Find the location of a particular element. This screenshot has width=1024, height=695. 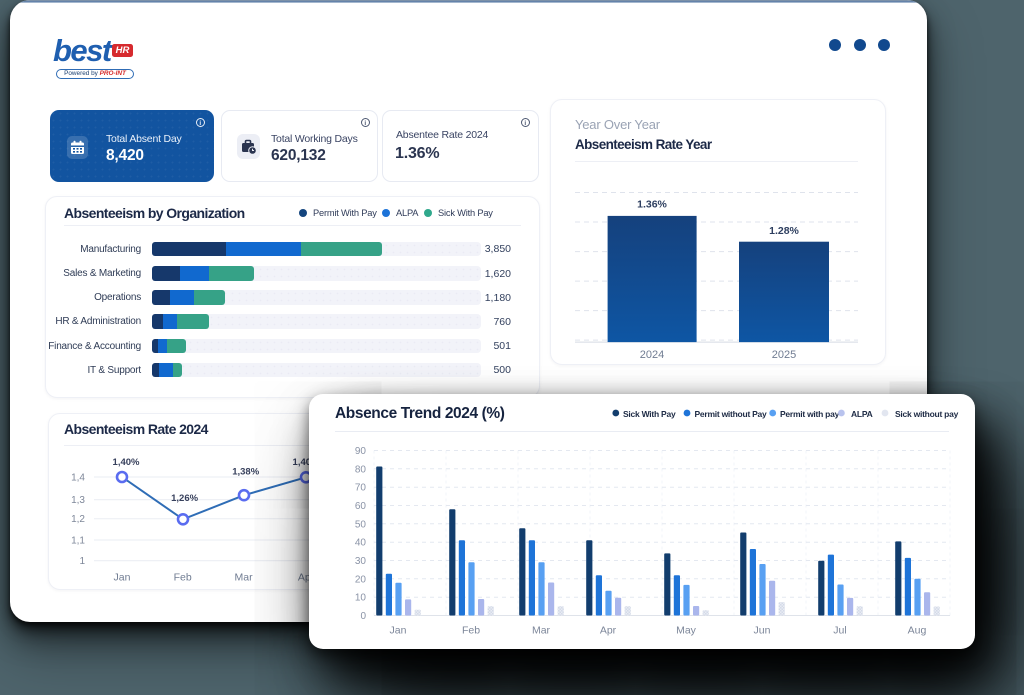

svg-text: 50 is located at coordinates (361, 524).